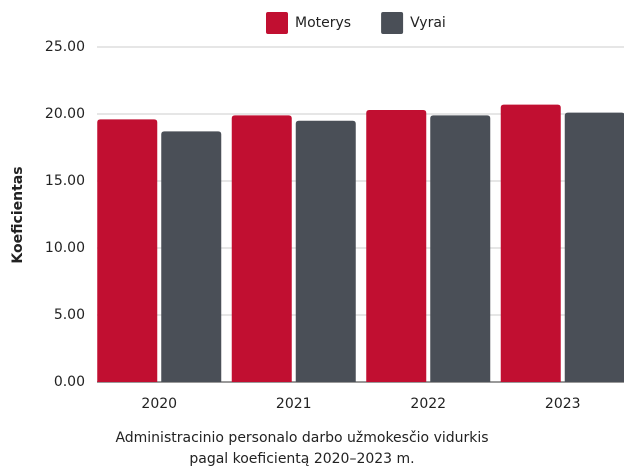 This screenshot has width=624, height=474. What do you see at coordinates (428, 404) in the screenshot?
I see `x-tick-label: 2022` at bounding box center [428, 404].